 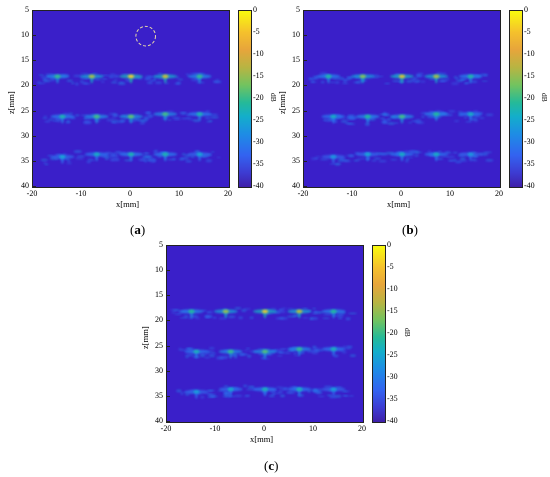 What do you see at coordinates (379, 334) in the screenshot?
I see `colorbar` at bounding box center [379, 334].